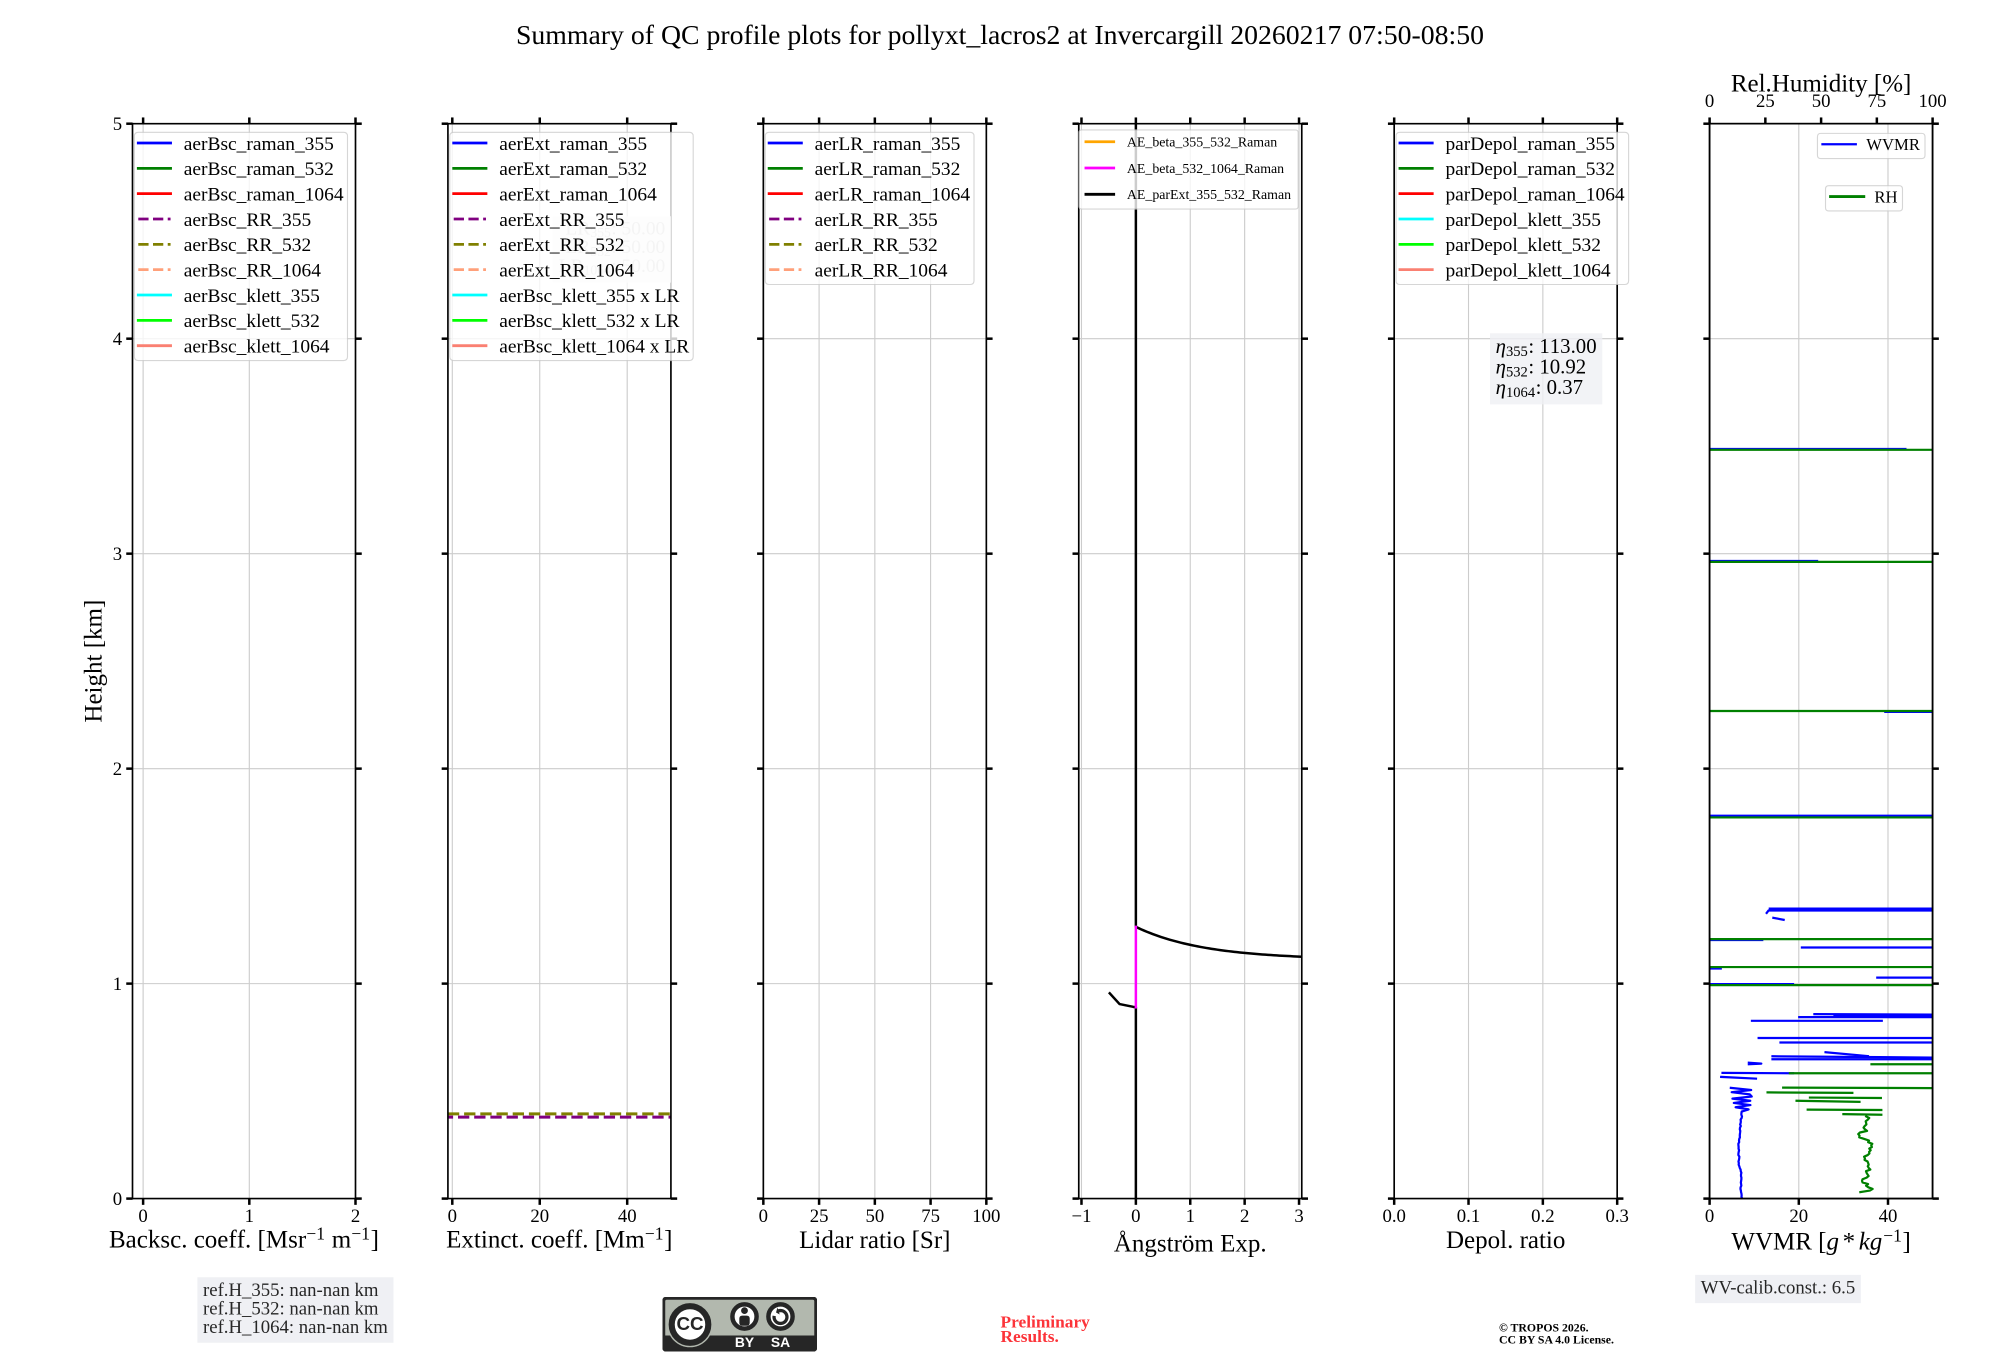 The height and width of the screenshot is (1360, 2000). Describe the element at coordinates (745, 1342) in the screenshot. I see `svg-text: BY` at that location.